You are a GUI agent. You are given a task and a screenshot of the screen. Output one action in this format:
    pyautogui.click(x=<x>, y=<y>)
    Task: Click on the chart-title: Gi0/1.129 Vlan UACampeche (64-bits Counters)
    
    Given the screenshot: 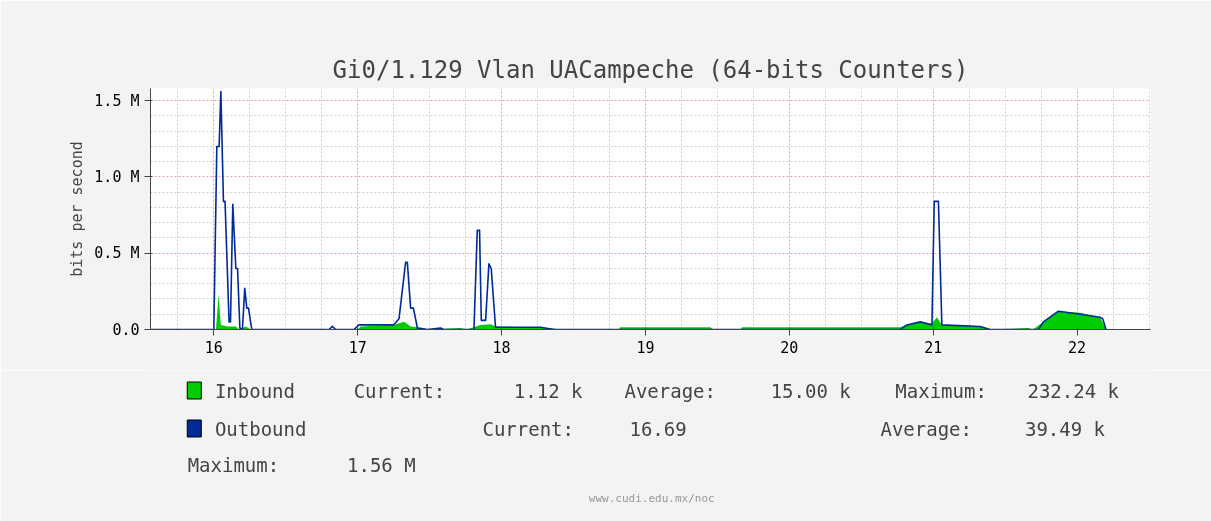 What is the action you would take?
    pyautogui.click(x=650, y=69)
    